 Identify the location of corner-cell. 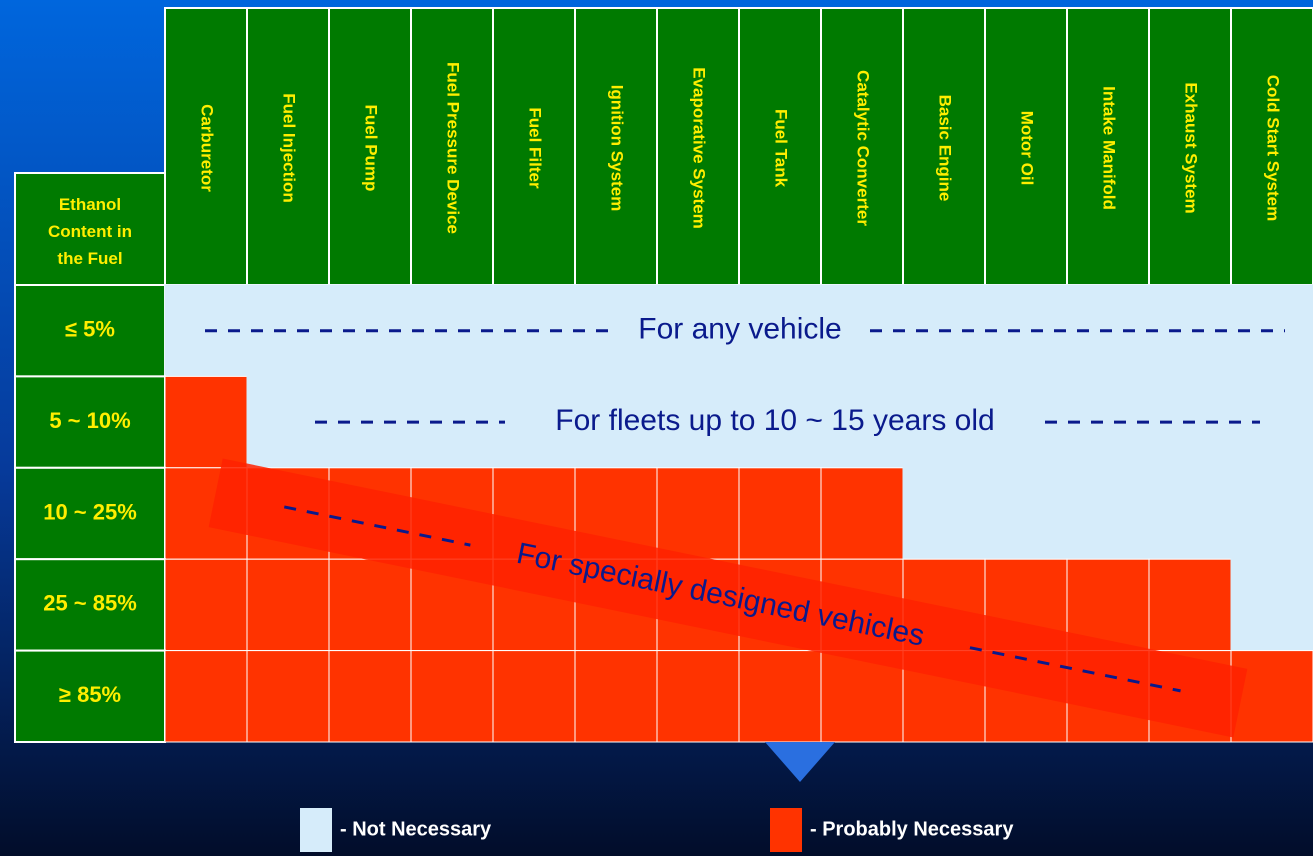
(90, 229).